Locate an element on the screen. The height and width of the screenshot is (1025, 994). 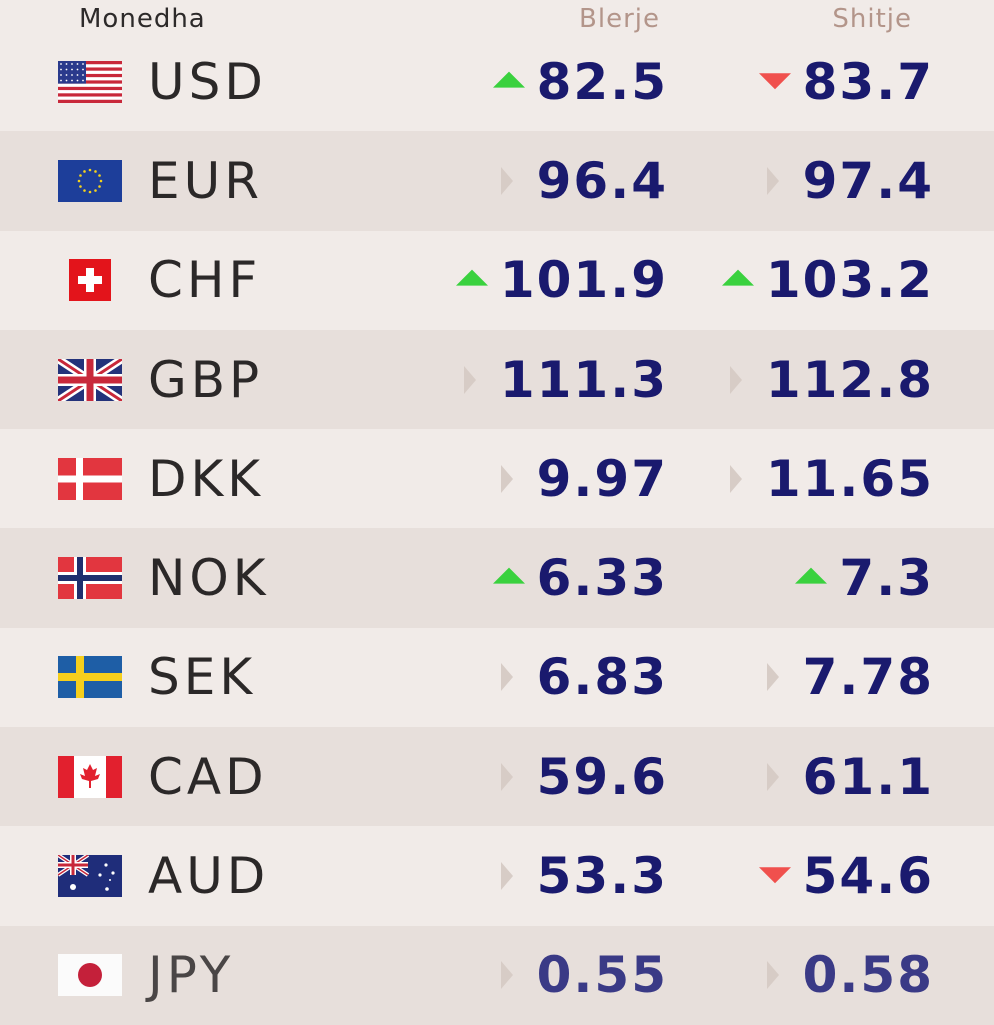
buy-rate-value: 6.83 is located at coordinates (602, 677).